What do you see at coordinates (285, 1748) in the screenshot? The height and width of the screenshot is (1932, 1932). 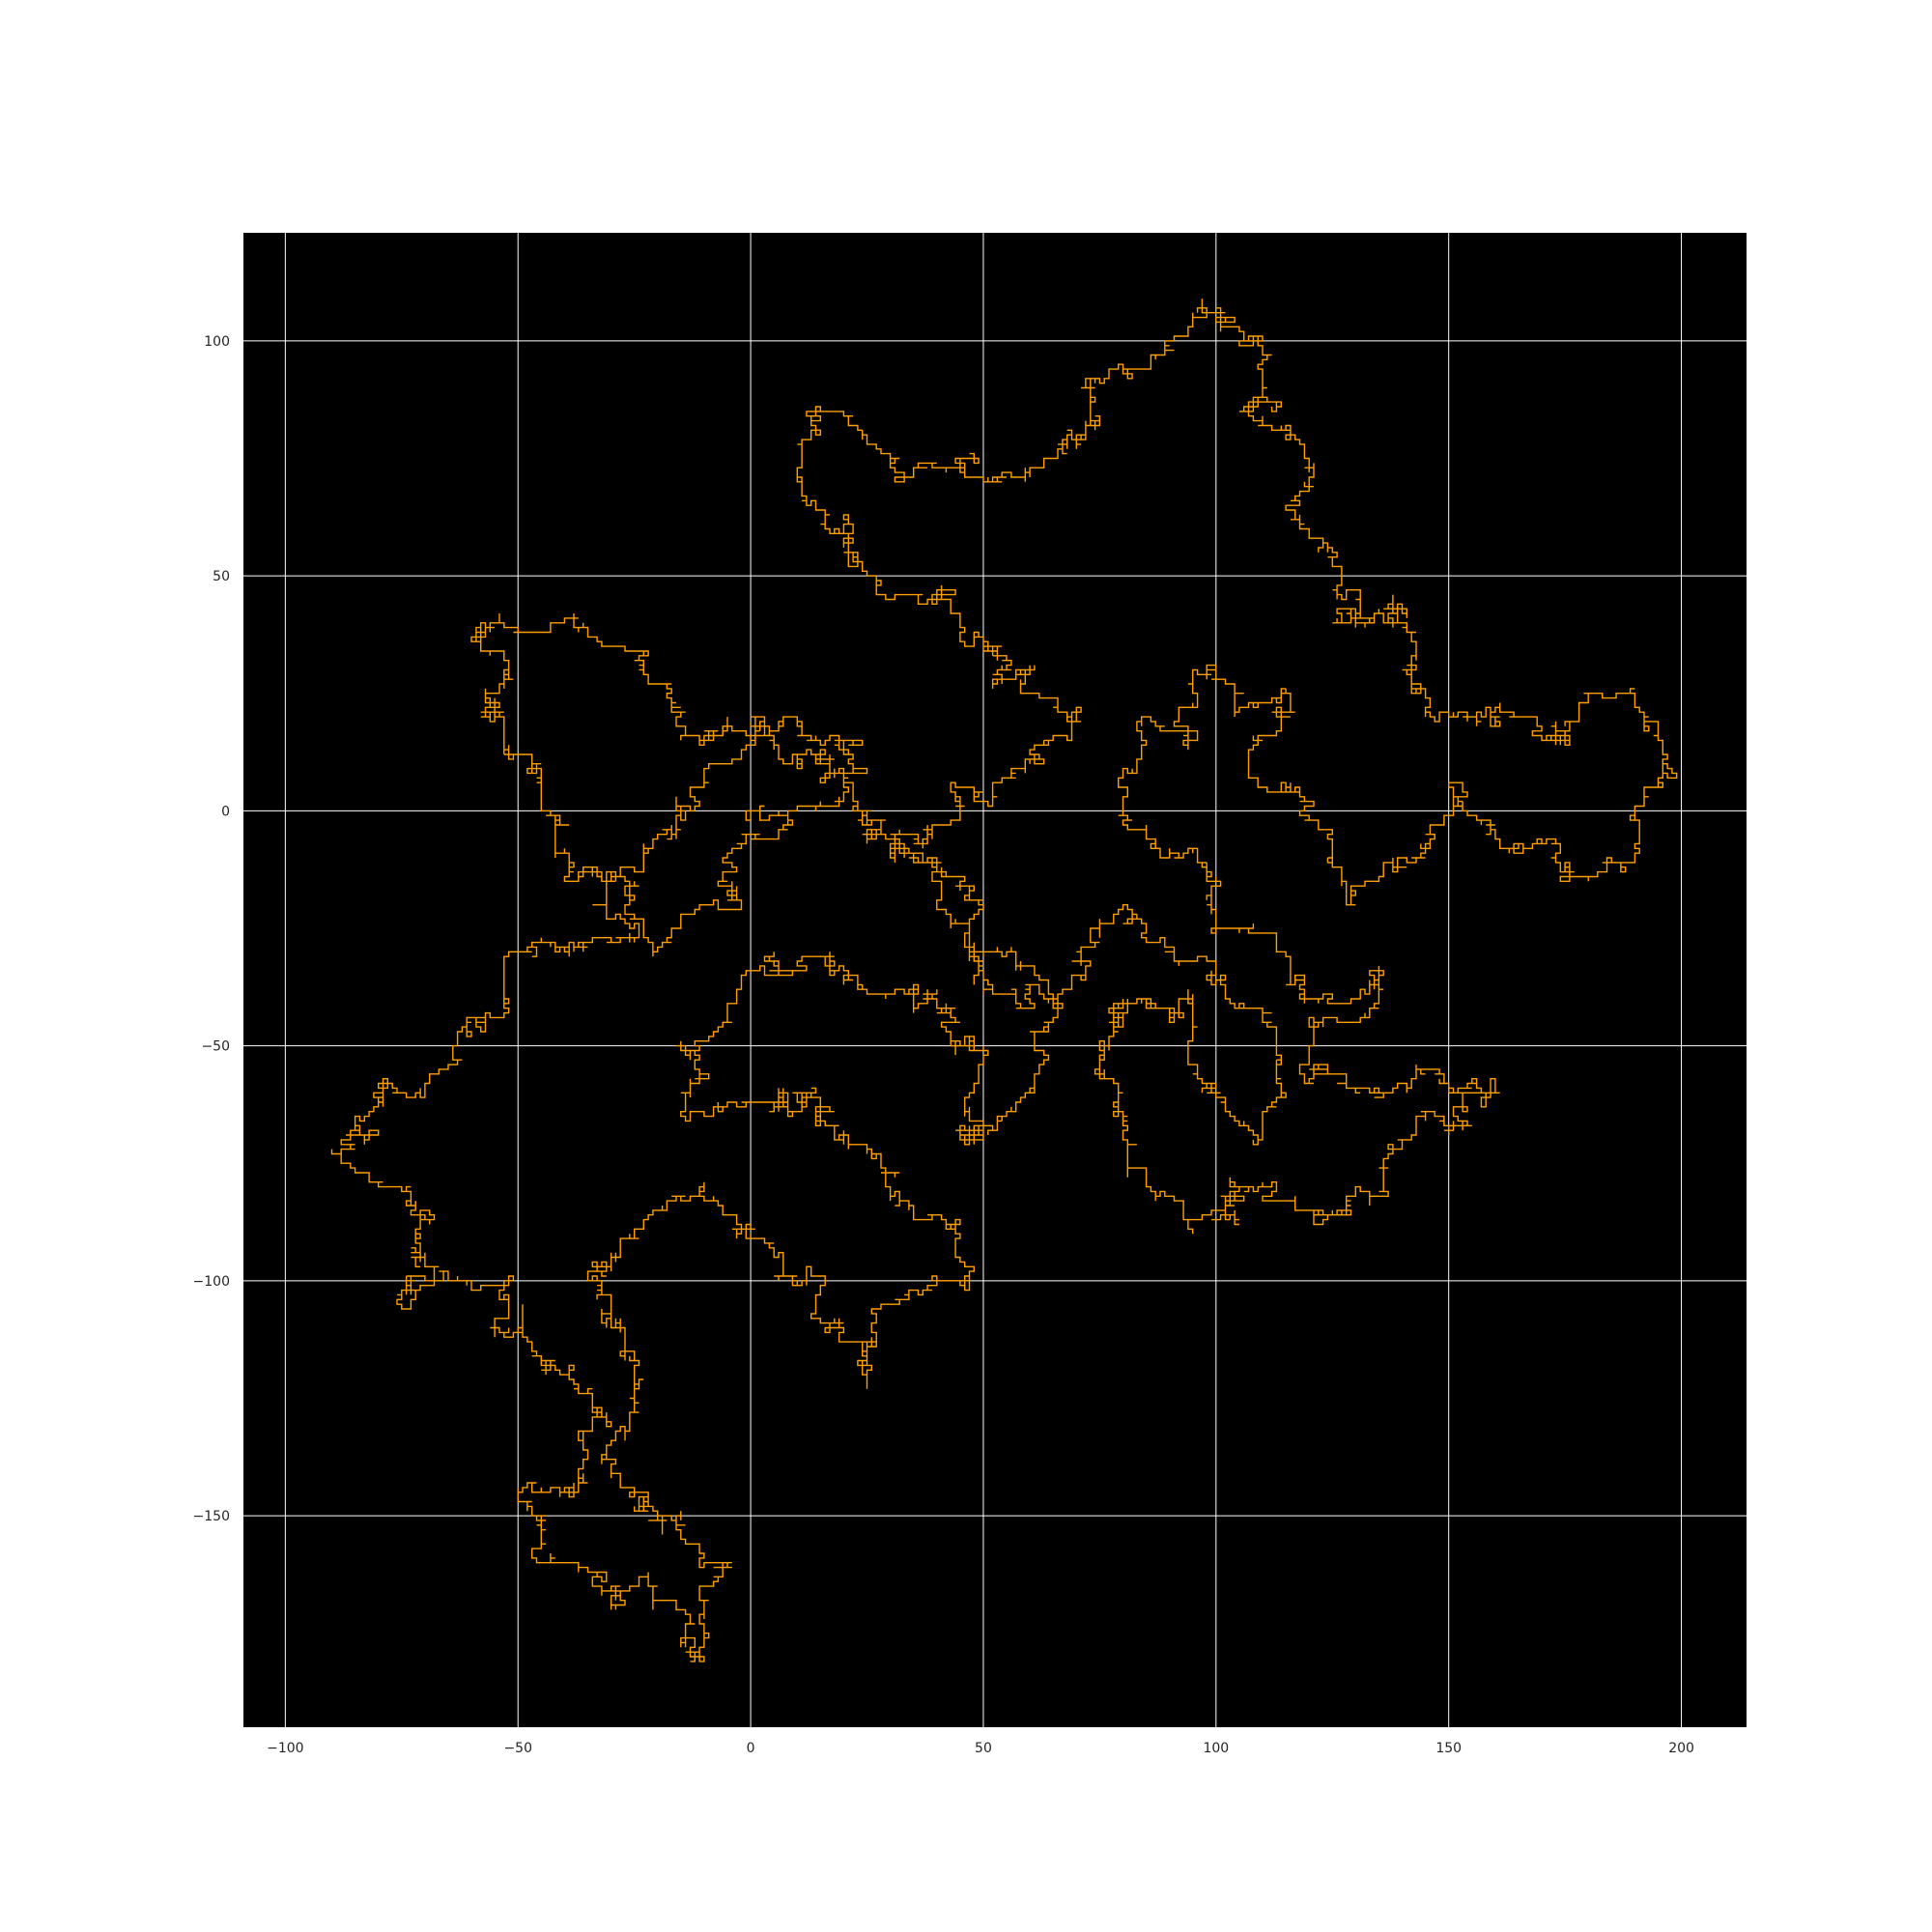 I see `x-tick-label: −100` at bounding box center [285, 1748].